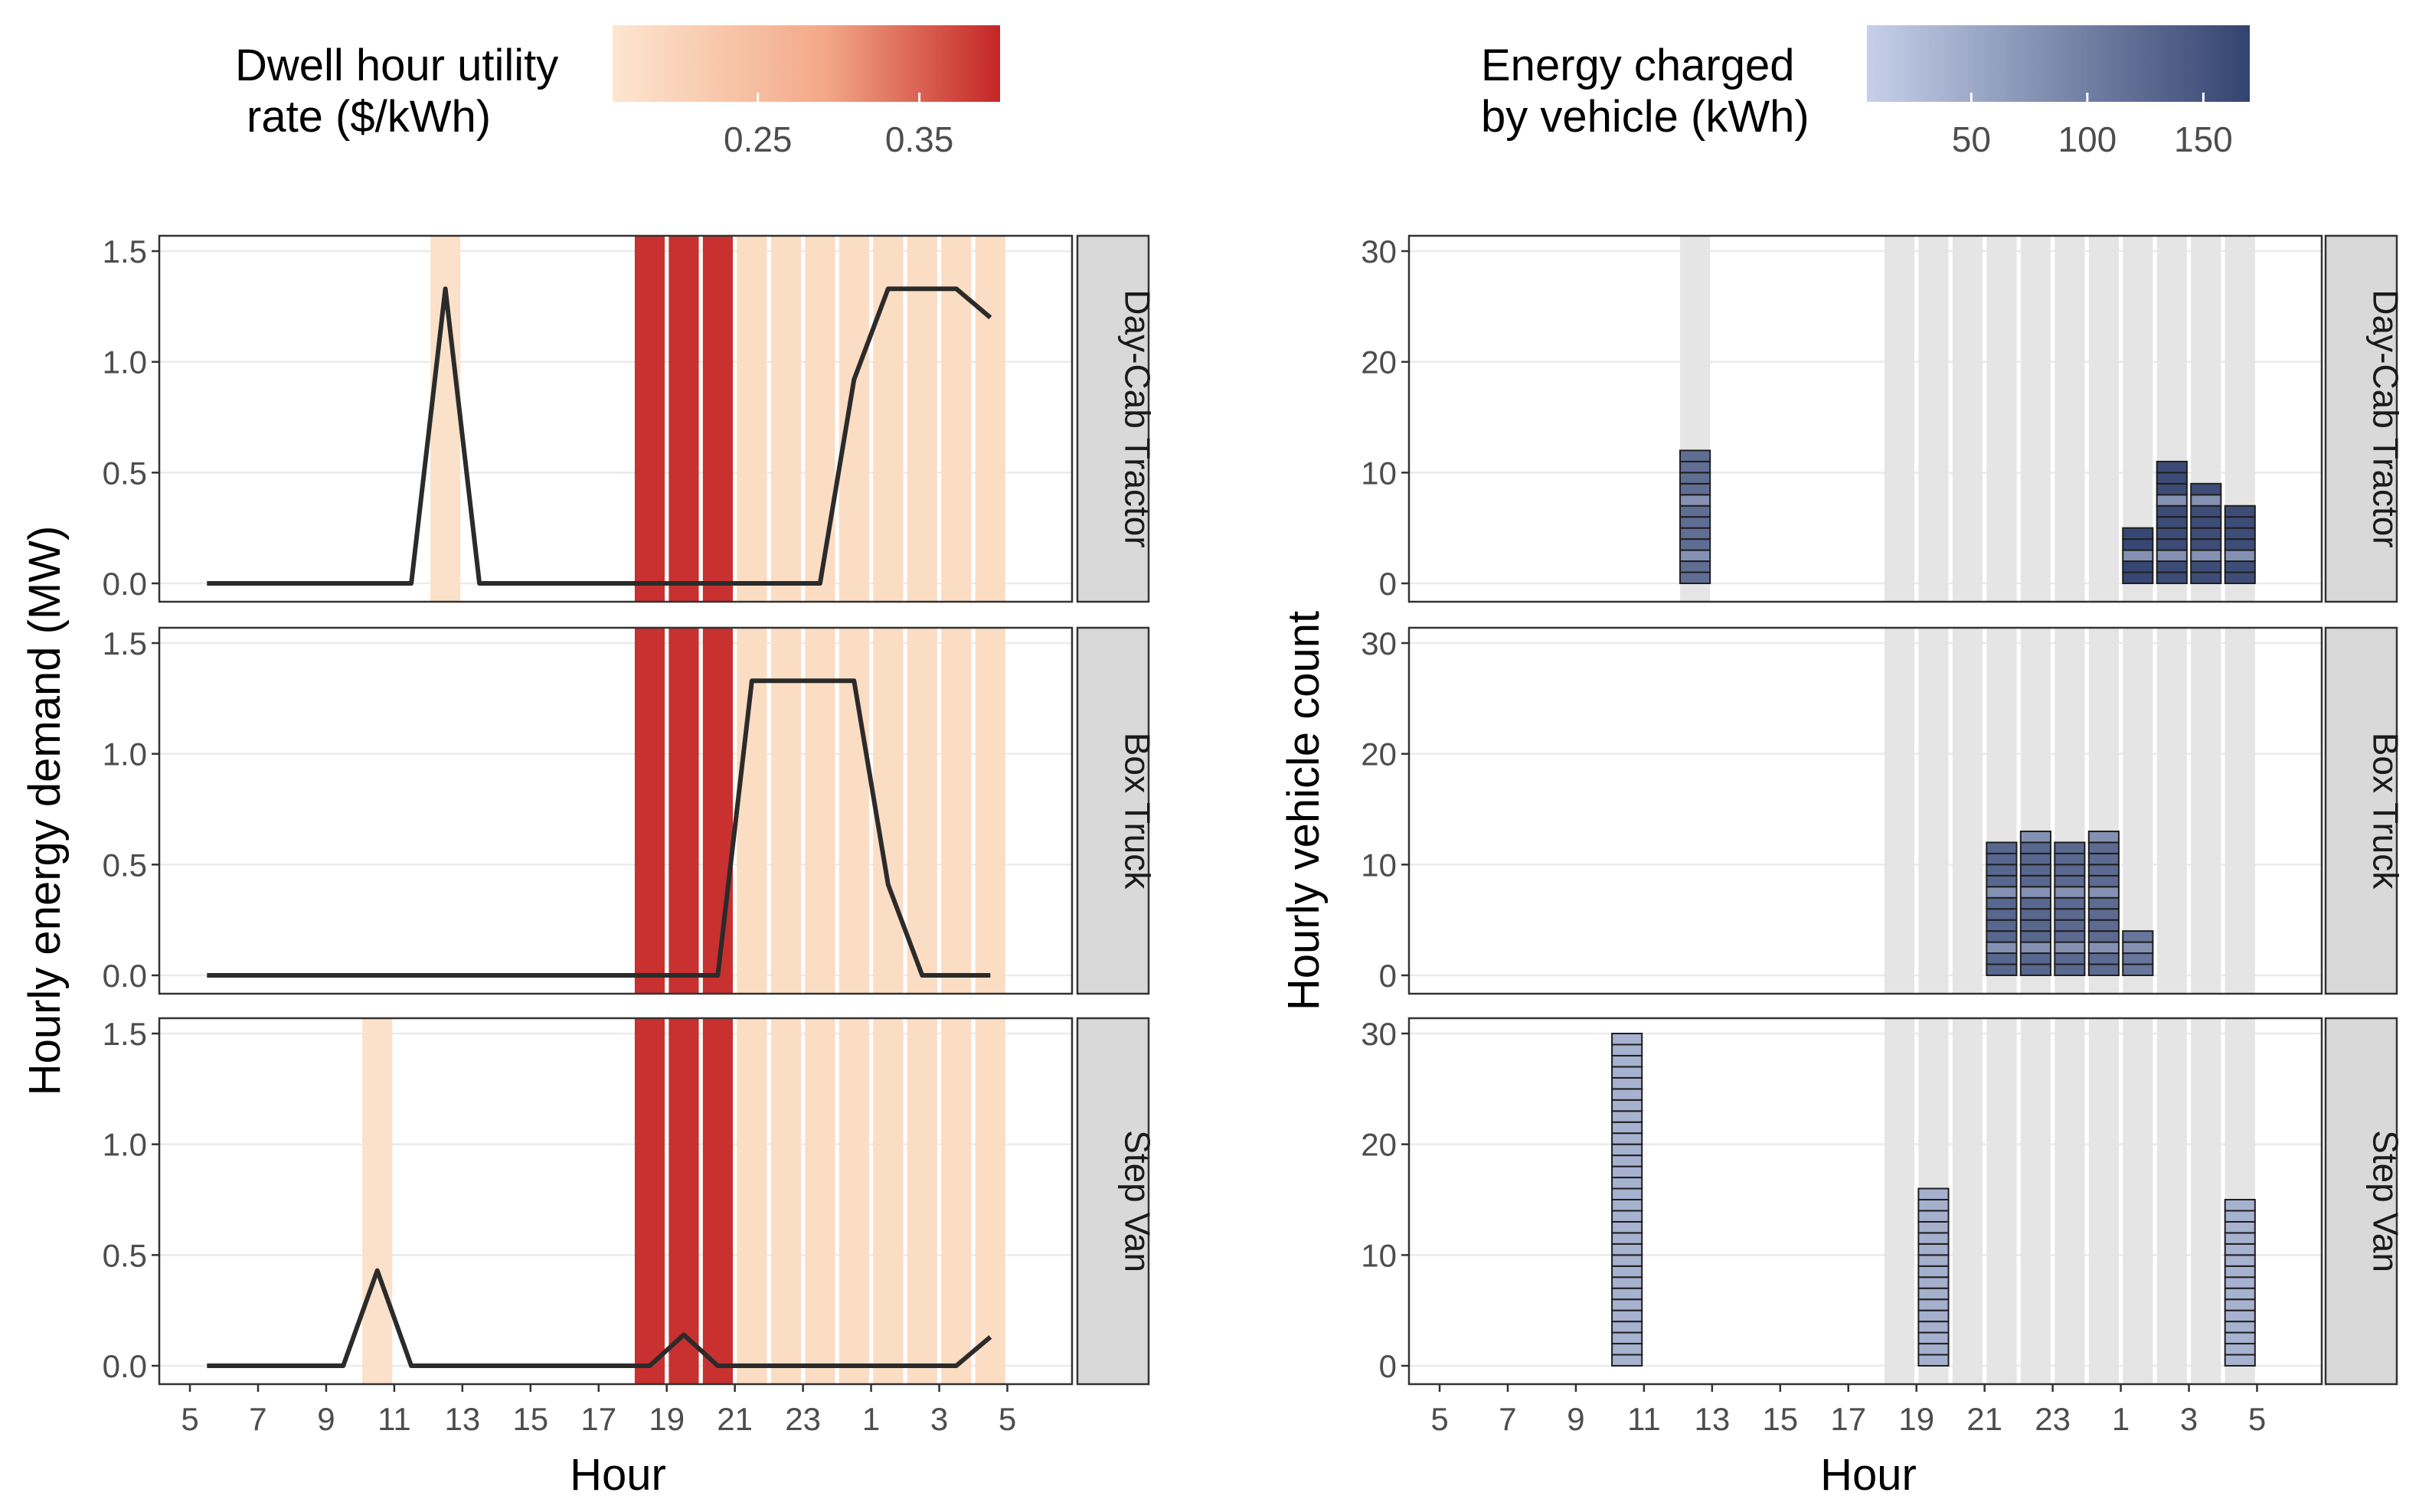 The image size is (2419, 1512). I want to click on count-x-tick-label: 15, so click(1780, 1419).